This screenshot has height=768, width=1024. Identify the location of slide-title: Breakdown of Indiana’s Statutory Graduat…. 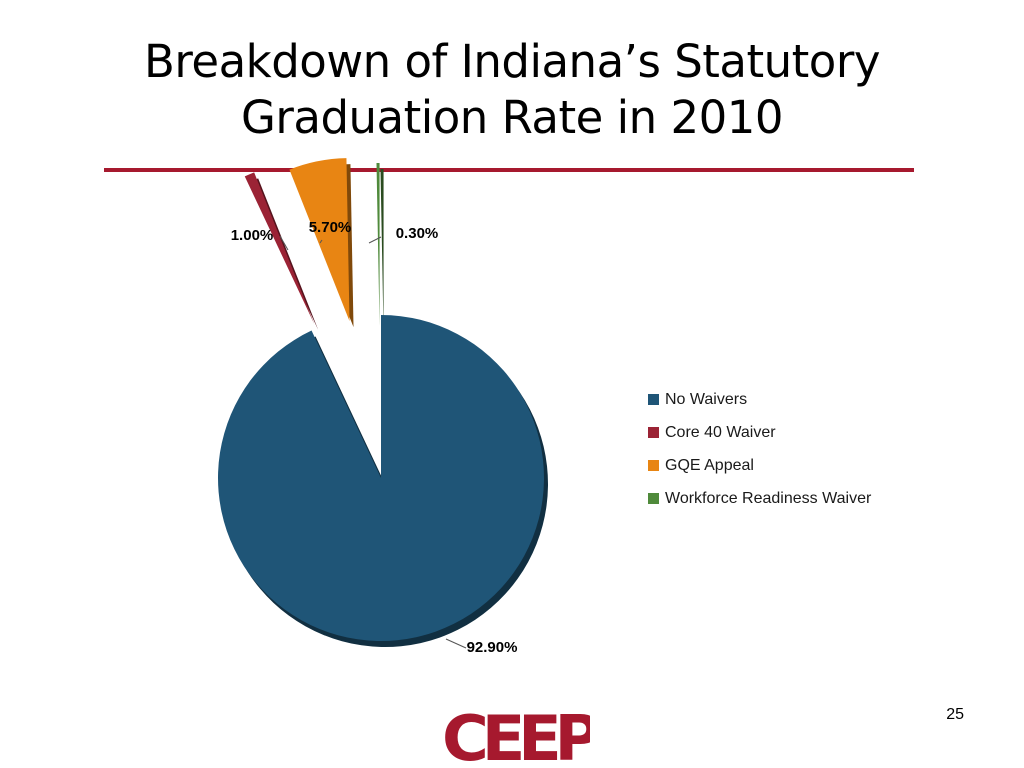
(512, 90).